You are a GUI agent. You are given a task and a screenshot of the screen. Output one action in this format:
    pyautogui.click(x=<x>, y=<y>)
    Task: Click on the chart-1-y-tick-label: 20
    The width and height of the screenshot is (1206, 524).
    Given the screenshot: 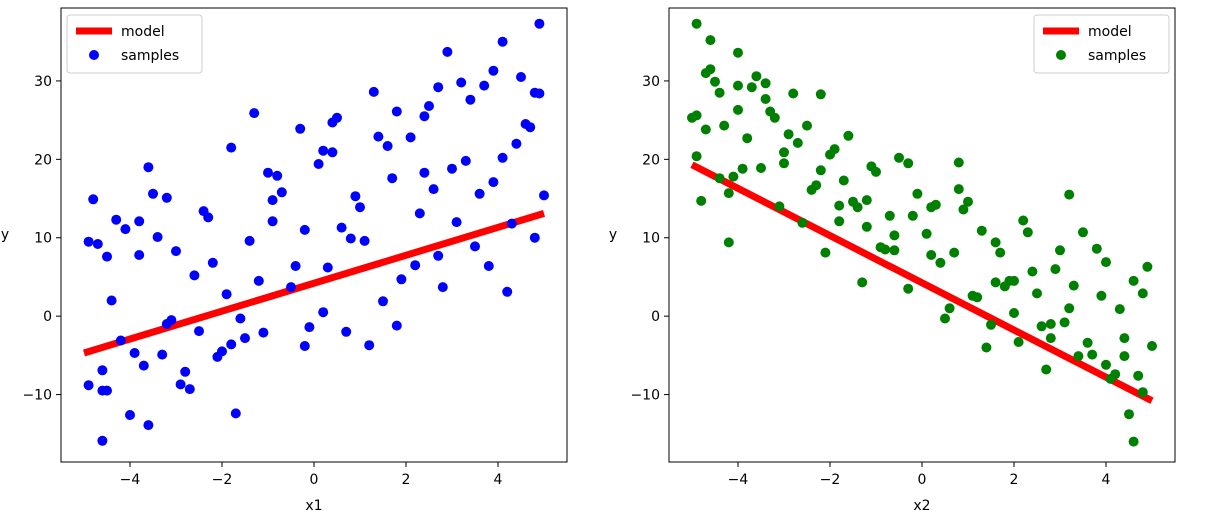 What is the action you would take?
    pyautogui.click(x=43, y=160)
    